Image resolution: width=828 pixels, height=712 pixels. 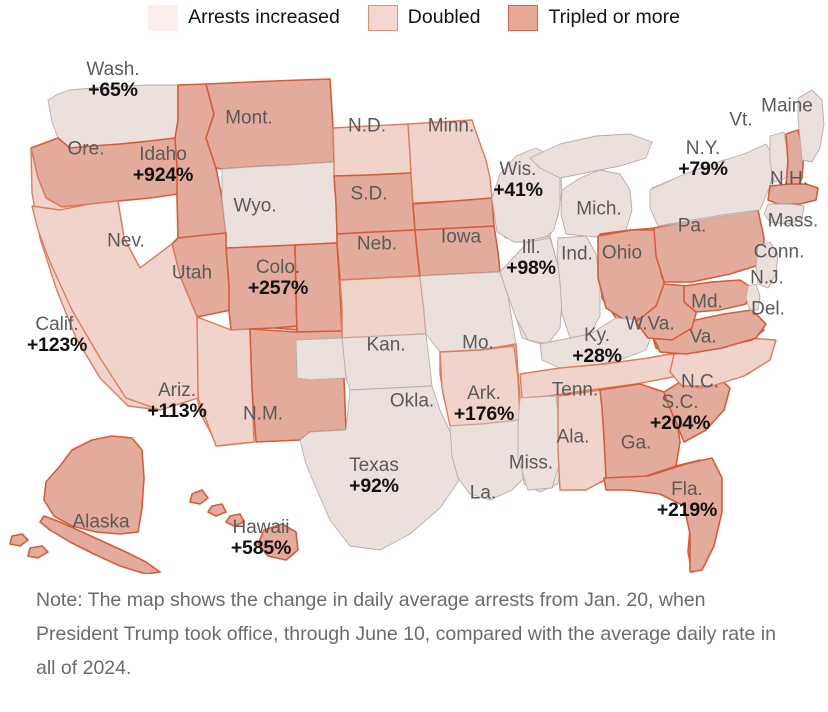 What do you see at coordinates (383, 307) in the screenshot?
I see `state-KS` at bounding box center [383, 307].